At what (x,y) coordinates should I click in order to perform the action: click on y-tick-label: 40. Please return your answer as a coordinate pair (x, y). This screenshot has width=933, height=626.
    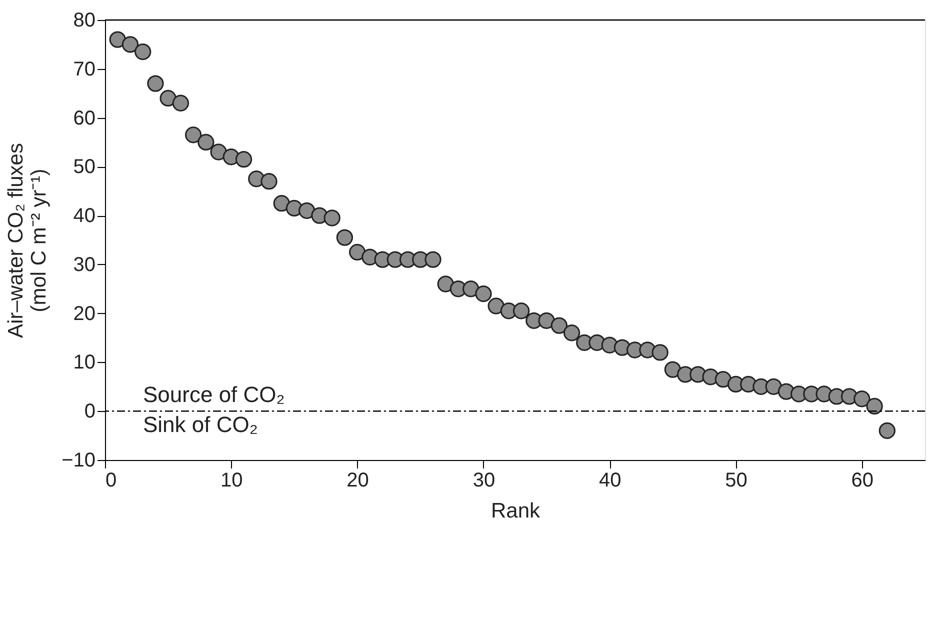
    Looking at the image, I should click on (84, 216).